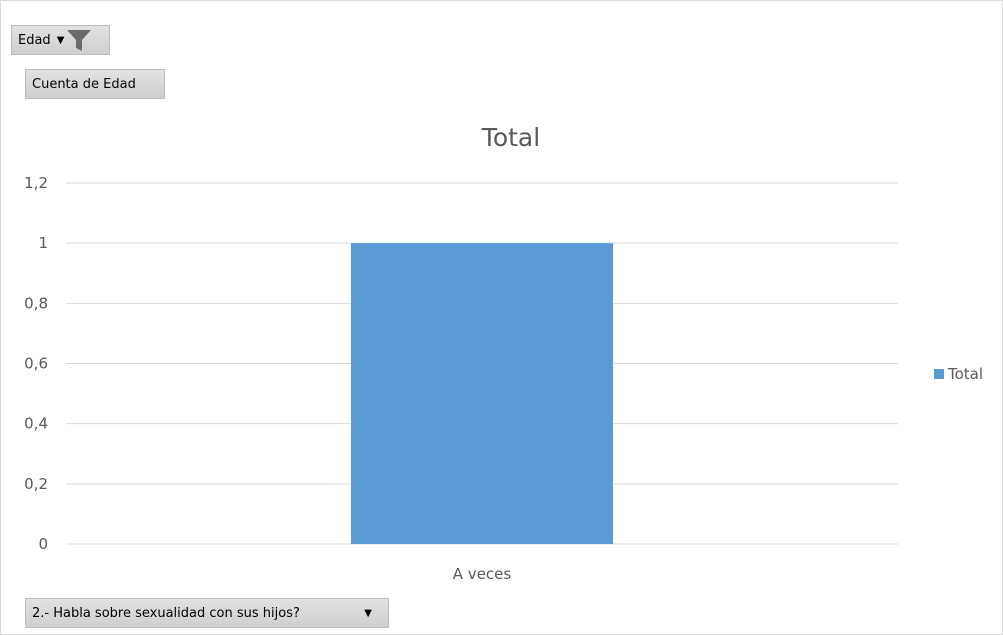 This screenshot has width=1003, height=635. I want to click on y-tick-label: 0,8, so click(36, 303).